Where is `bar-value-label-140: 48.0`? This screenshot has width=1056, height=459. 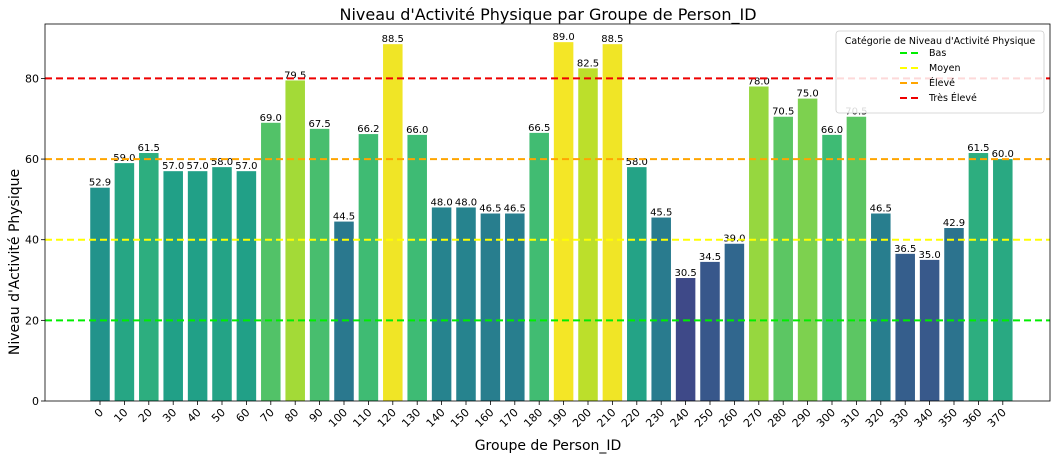
bar-value-label-140: 48.0 is located at coordinates (441, 202).